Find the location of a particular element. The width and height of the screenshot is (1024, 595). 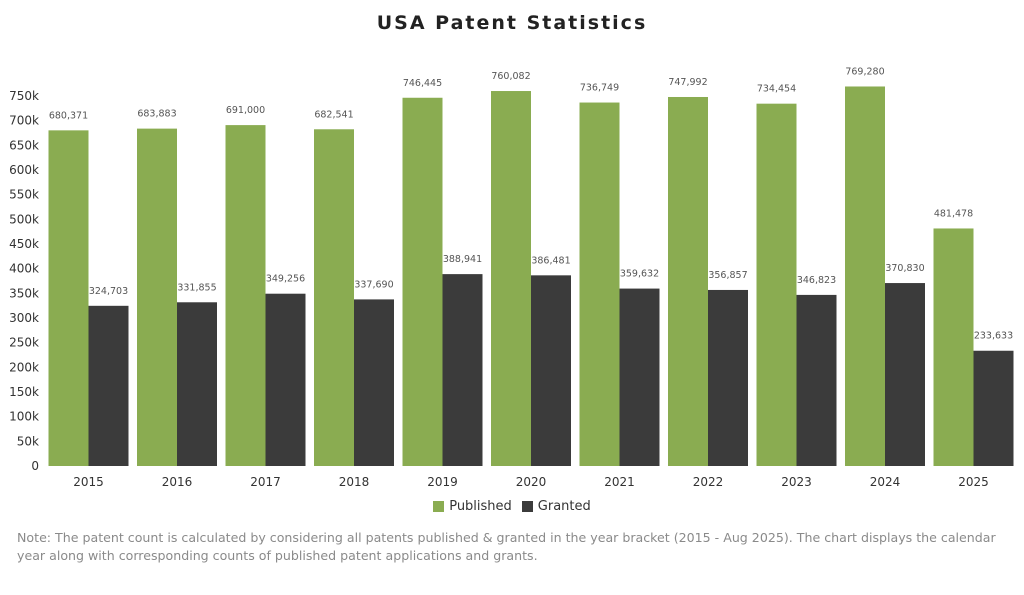

data-label: 356,857 is located at coordinates (727, 275).